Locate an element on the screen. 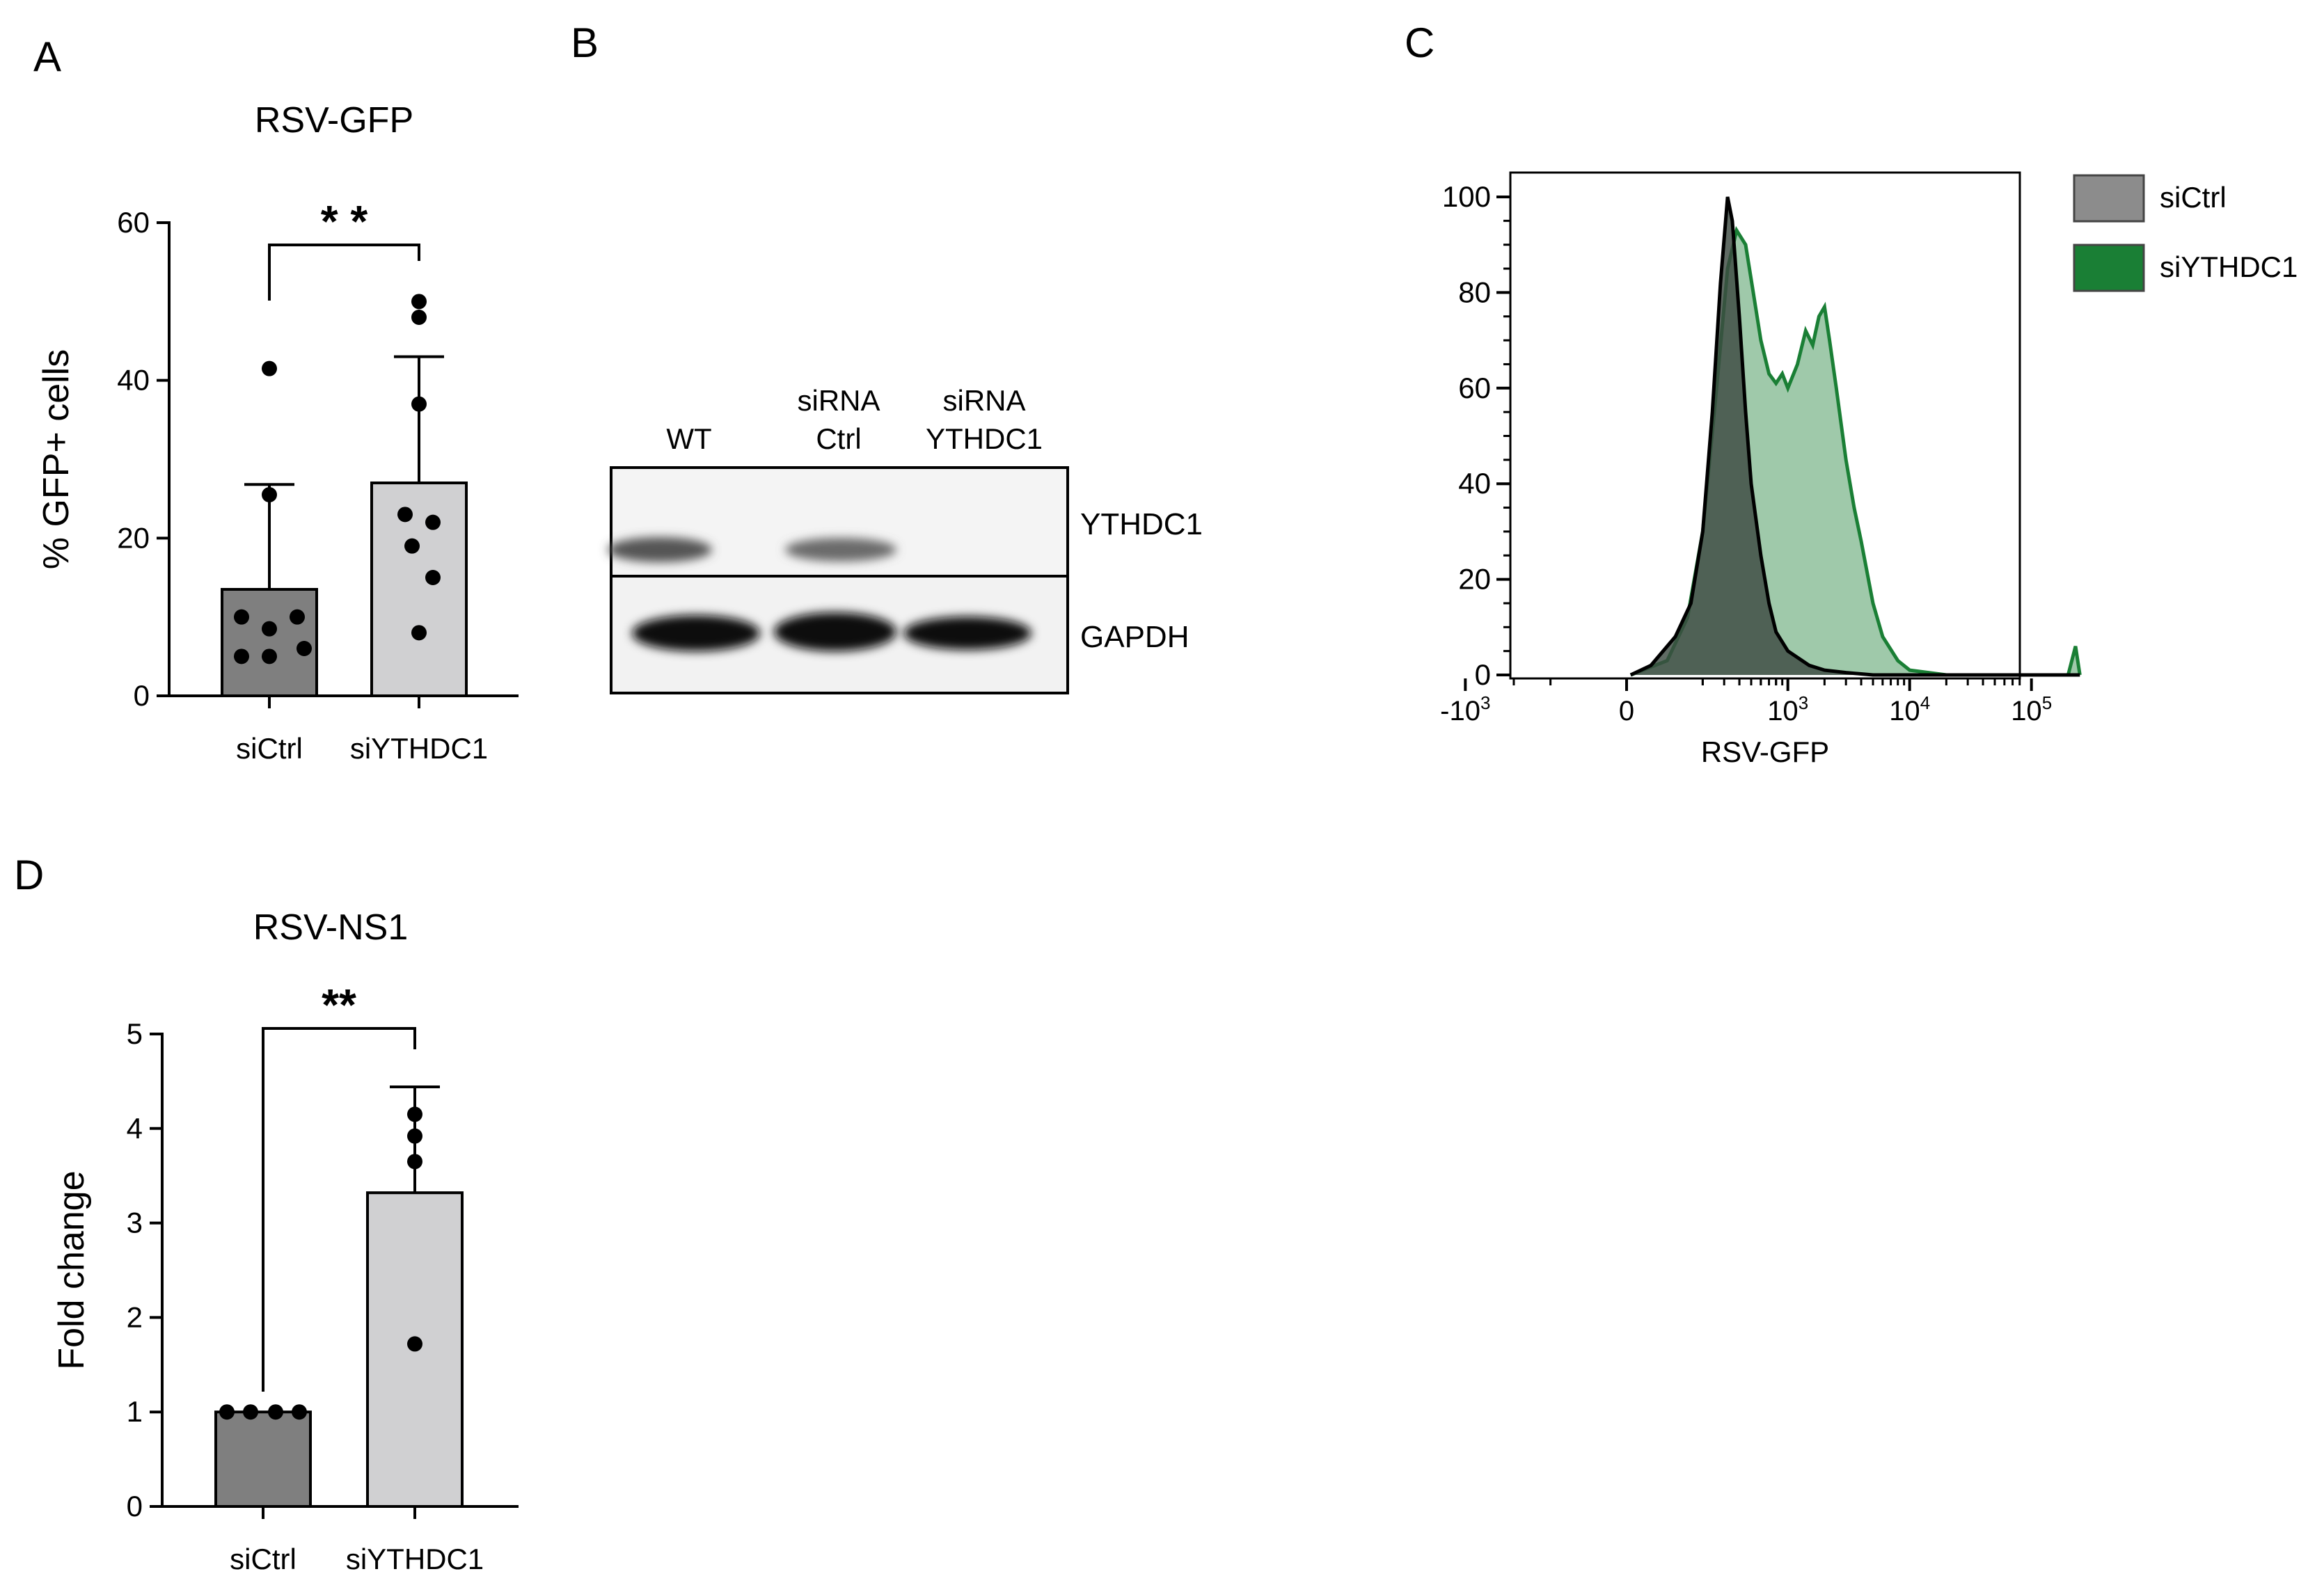  b-lane-label-2-line1: siRNA is located at coordinates (984, 400).